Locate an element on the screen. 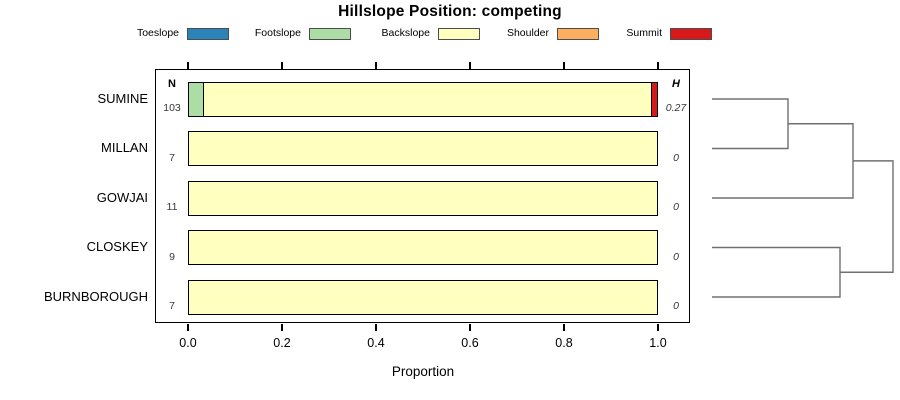  n-value: 11 is located at coordinates (172, 207).